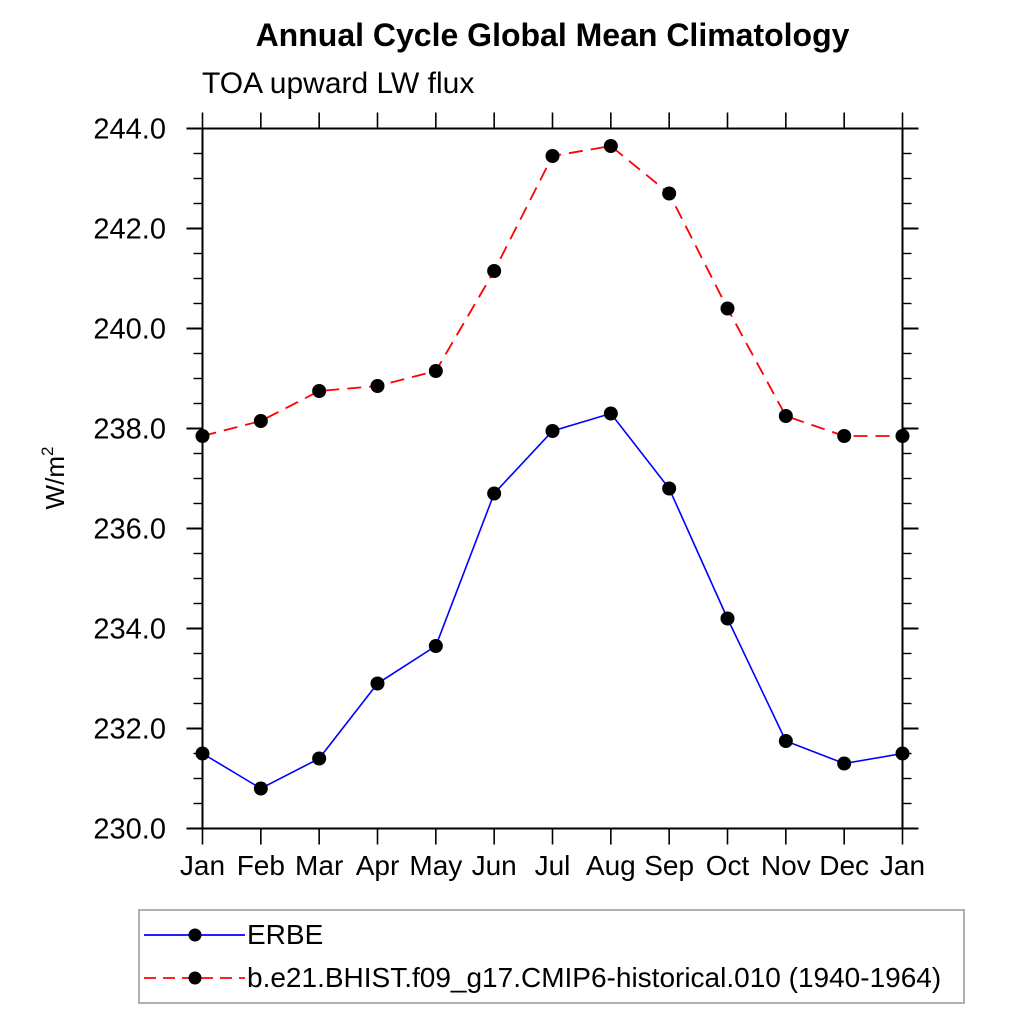 The height and width of the screenshot is (1024, 1024). What do you see at coordinates (129, 530) in the screenshot?
I see `y-tick-label: 236.0` at bounding box center [129, 530].